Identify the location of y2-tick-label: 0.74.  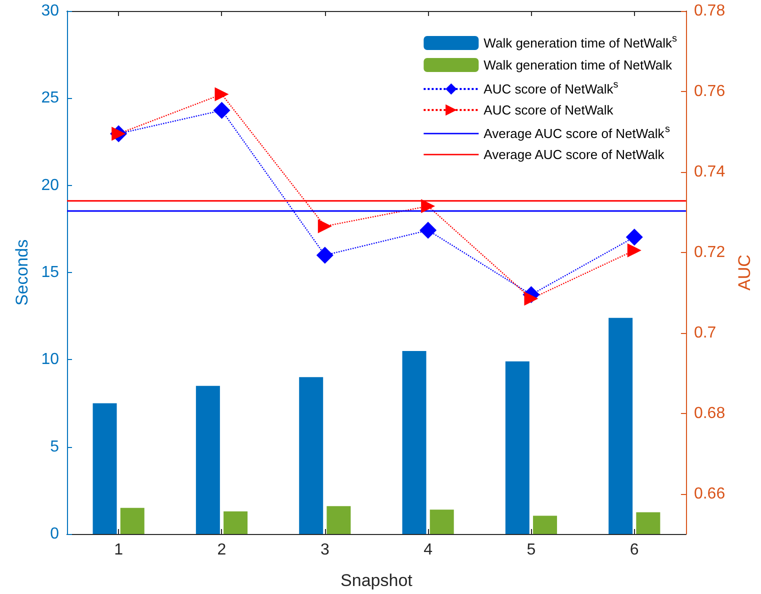
(710, 171).